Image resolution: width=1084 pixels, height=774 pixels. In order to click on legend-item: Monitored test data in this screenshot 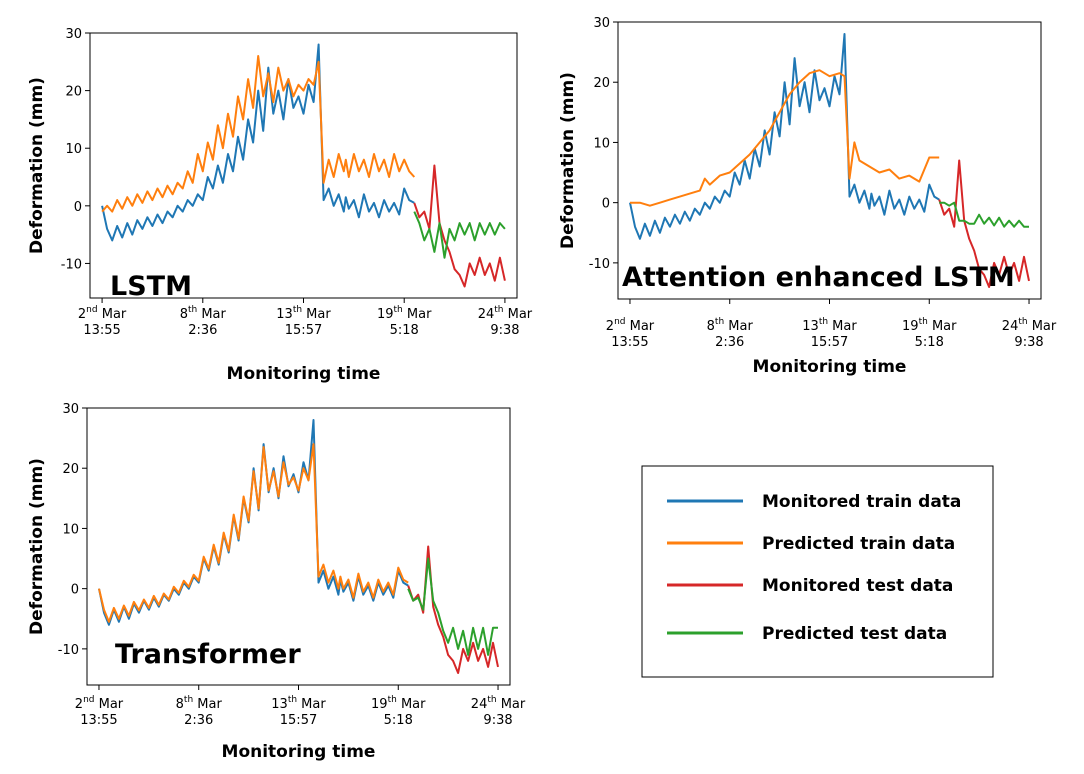, I will do `click(810, 586)`.